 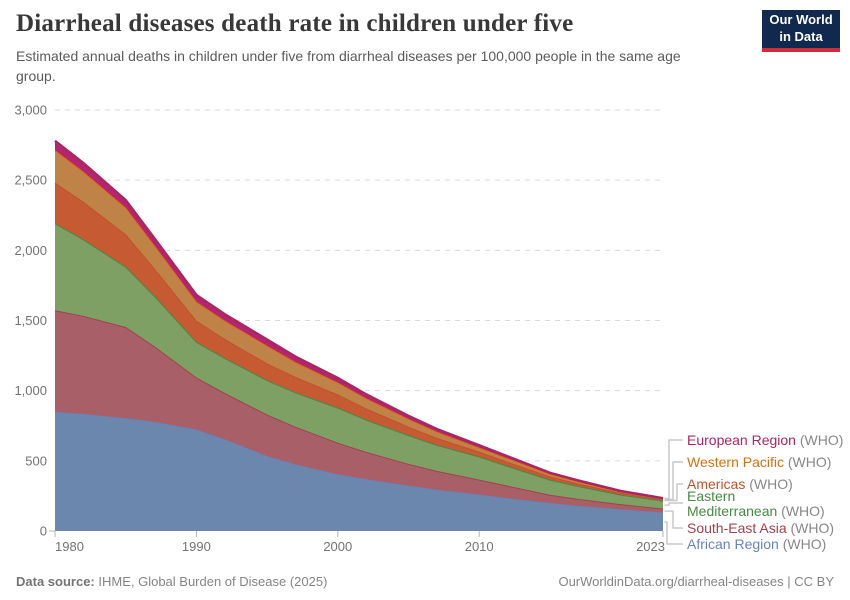 What do you see at coordinates (211, 581) in the screenshot?
I see `data-source-value: IHME, Global Burden of Disease (2025)` at bounding box center [211, 581].